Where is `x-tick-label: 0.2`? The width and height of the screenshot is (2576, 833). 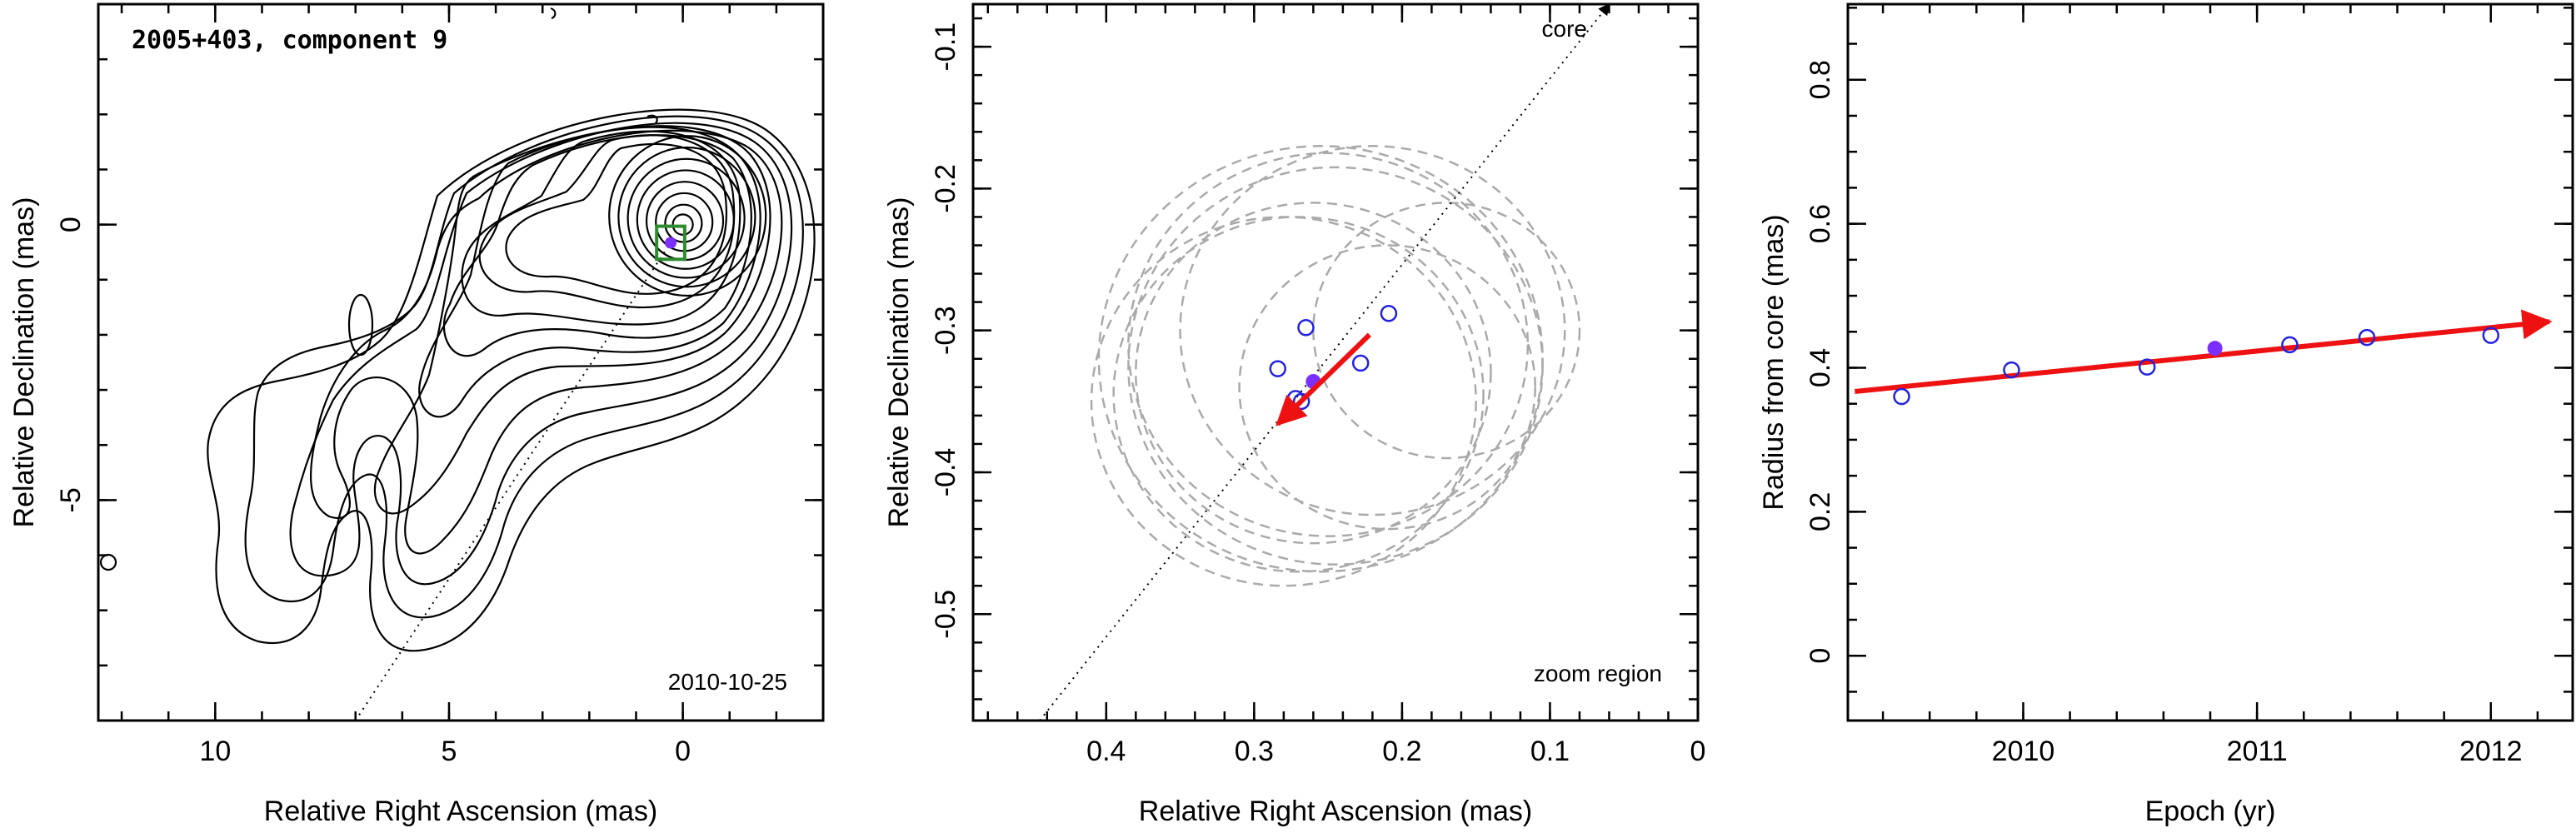
x-tick-label: 0.2 is located at coordinates (1401, 751).